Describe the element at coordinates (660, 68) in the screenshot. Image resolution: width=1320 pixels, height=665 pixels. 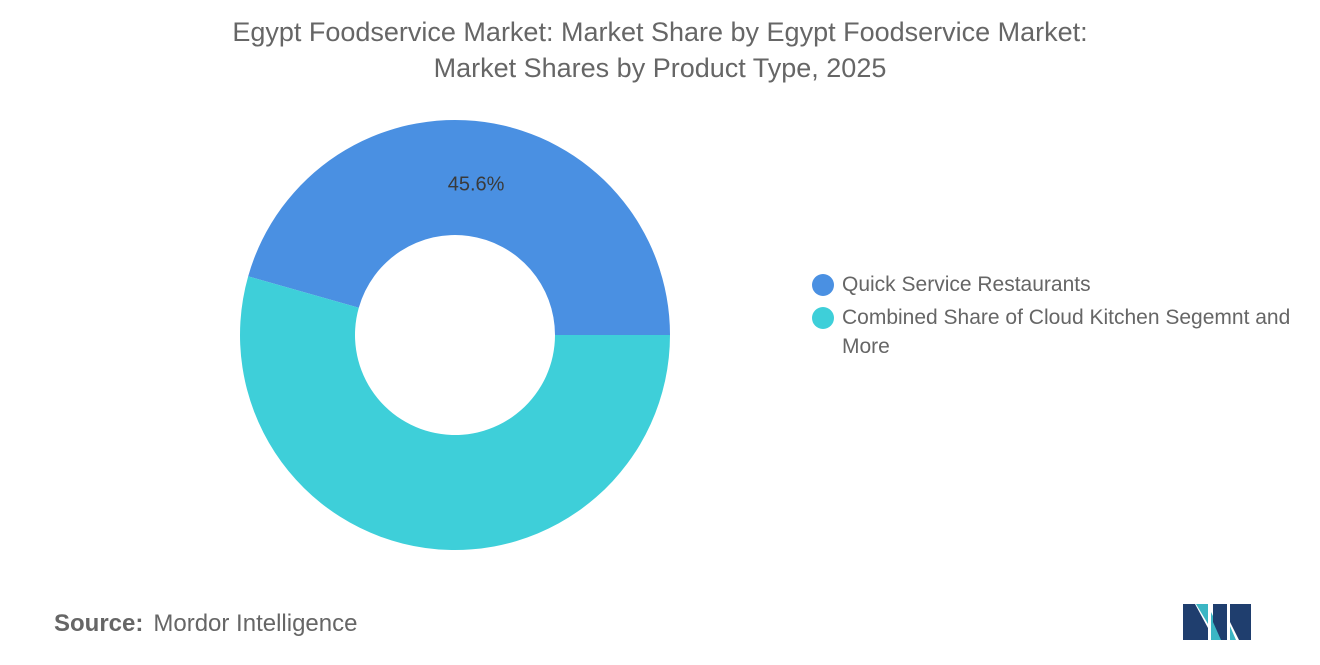
I see `chart-title-line-2: Market Shares by Product Type, 2025` at that location.